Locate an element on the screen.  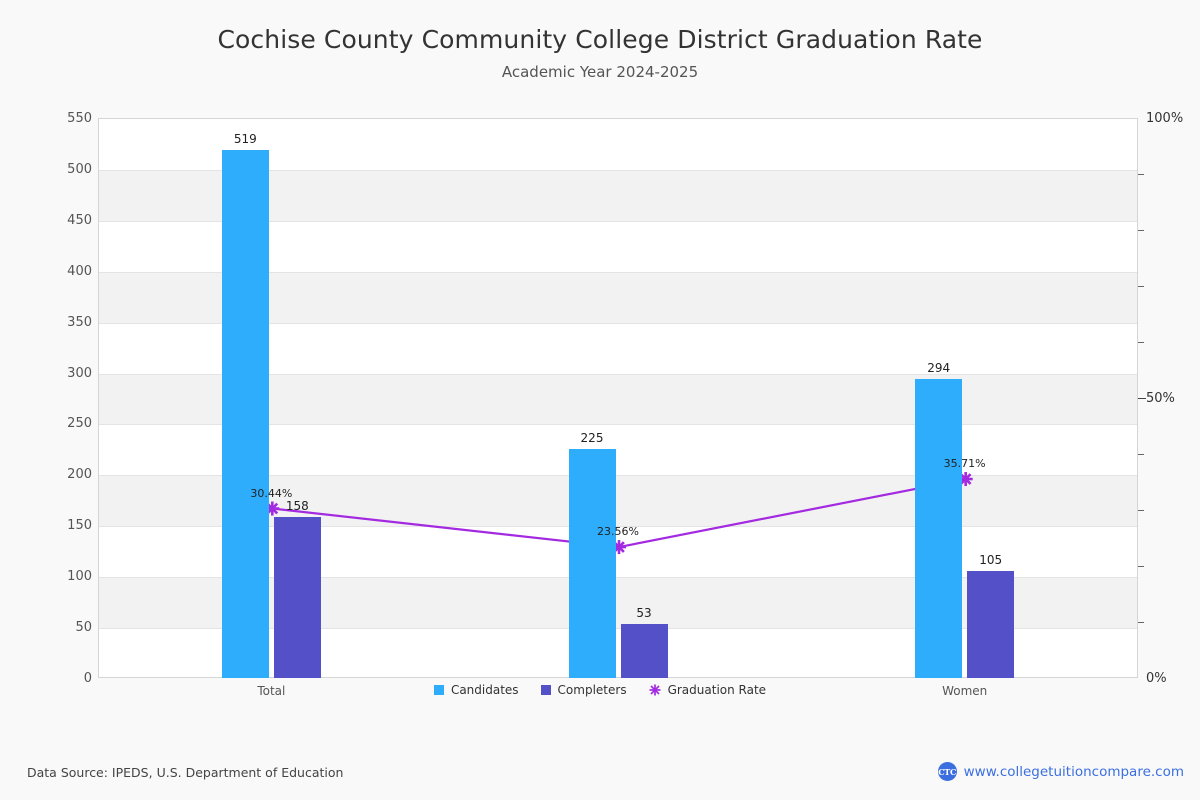
y-axis-tick-label: 400 is located at coordinates (79, 271).